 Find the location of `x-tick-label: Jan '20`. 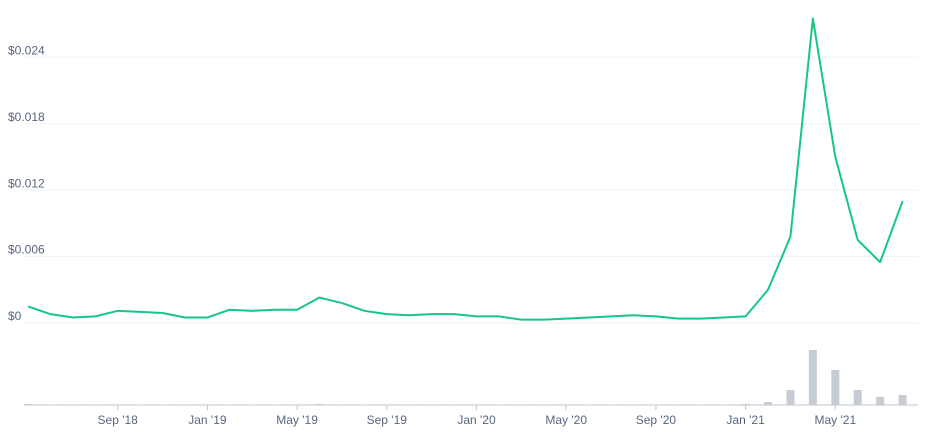

x-tick-label: Jan '20 is located at coordinates (476, 420).